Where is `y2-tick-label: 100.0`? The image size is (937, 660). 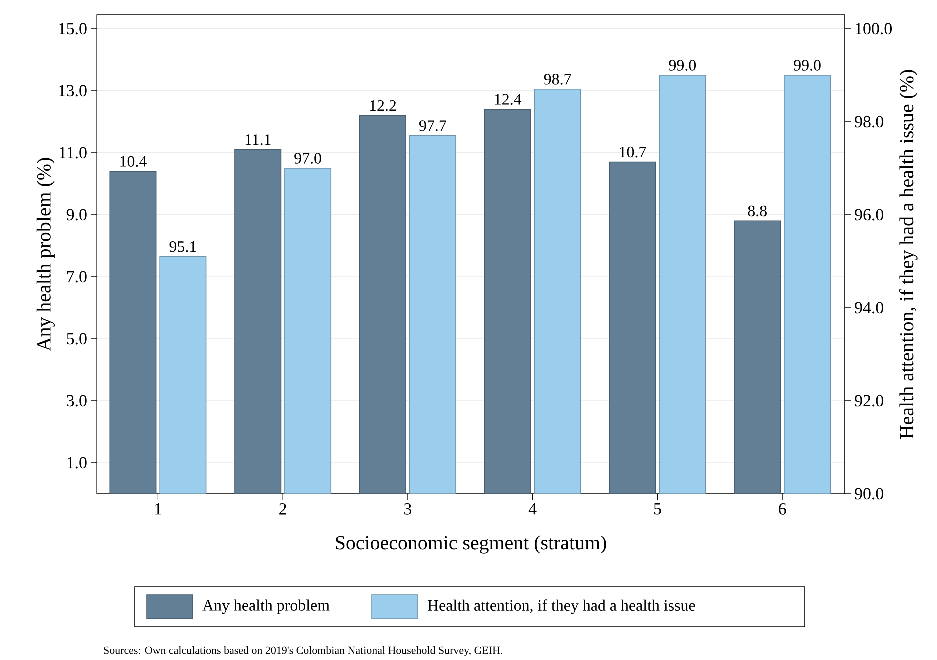 y2-tick-label: 100.0 is located at coordinates (874, 29).